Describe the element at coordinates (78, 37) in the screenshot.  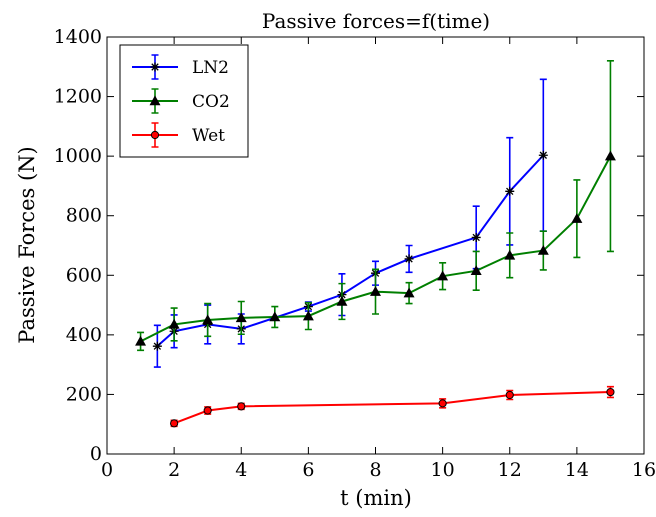
I see `y-tick-label: 1400` at that location.